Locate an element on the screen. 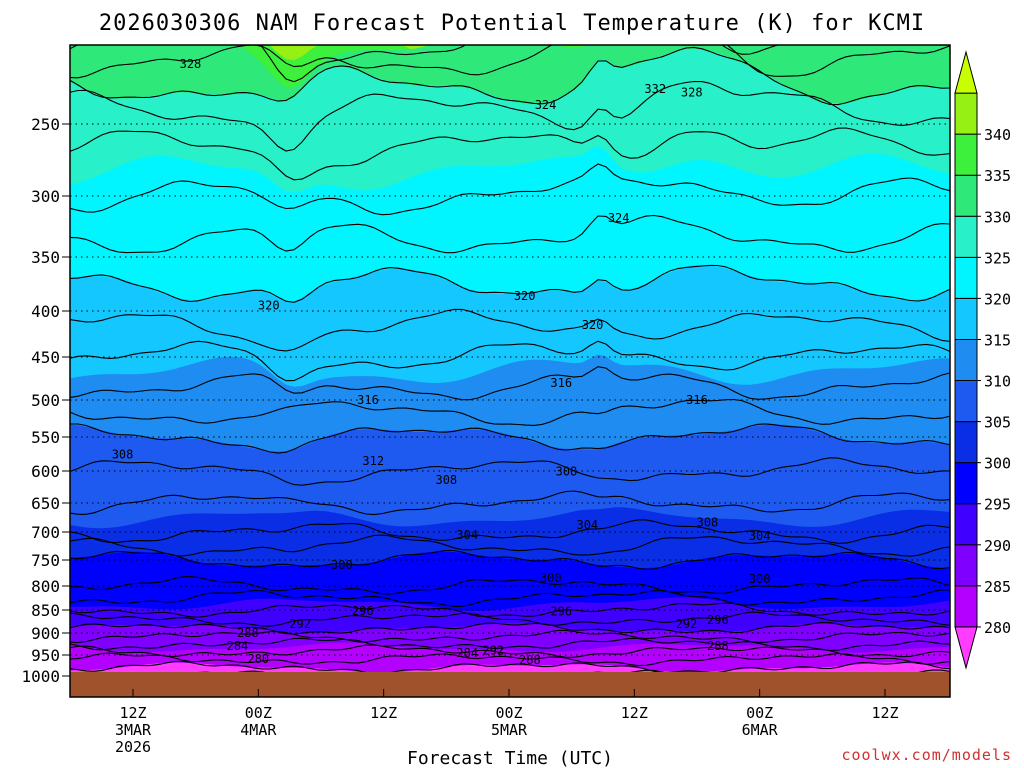 The image size is (1024, 768). contour-label-18: 304 is located at coordinates (760, 536).